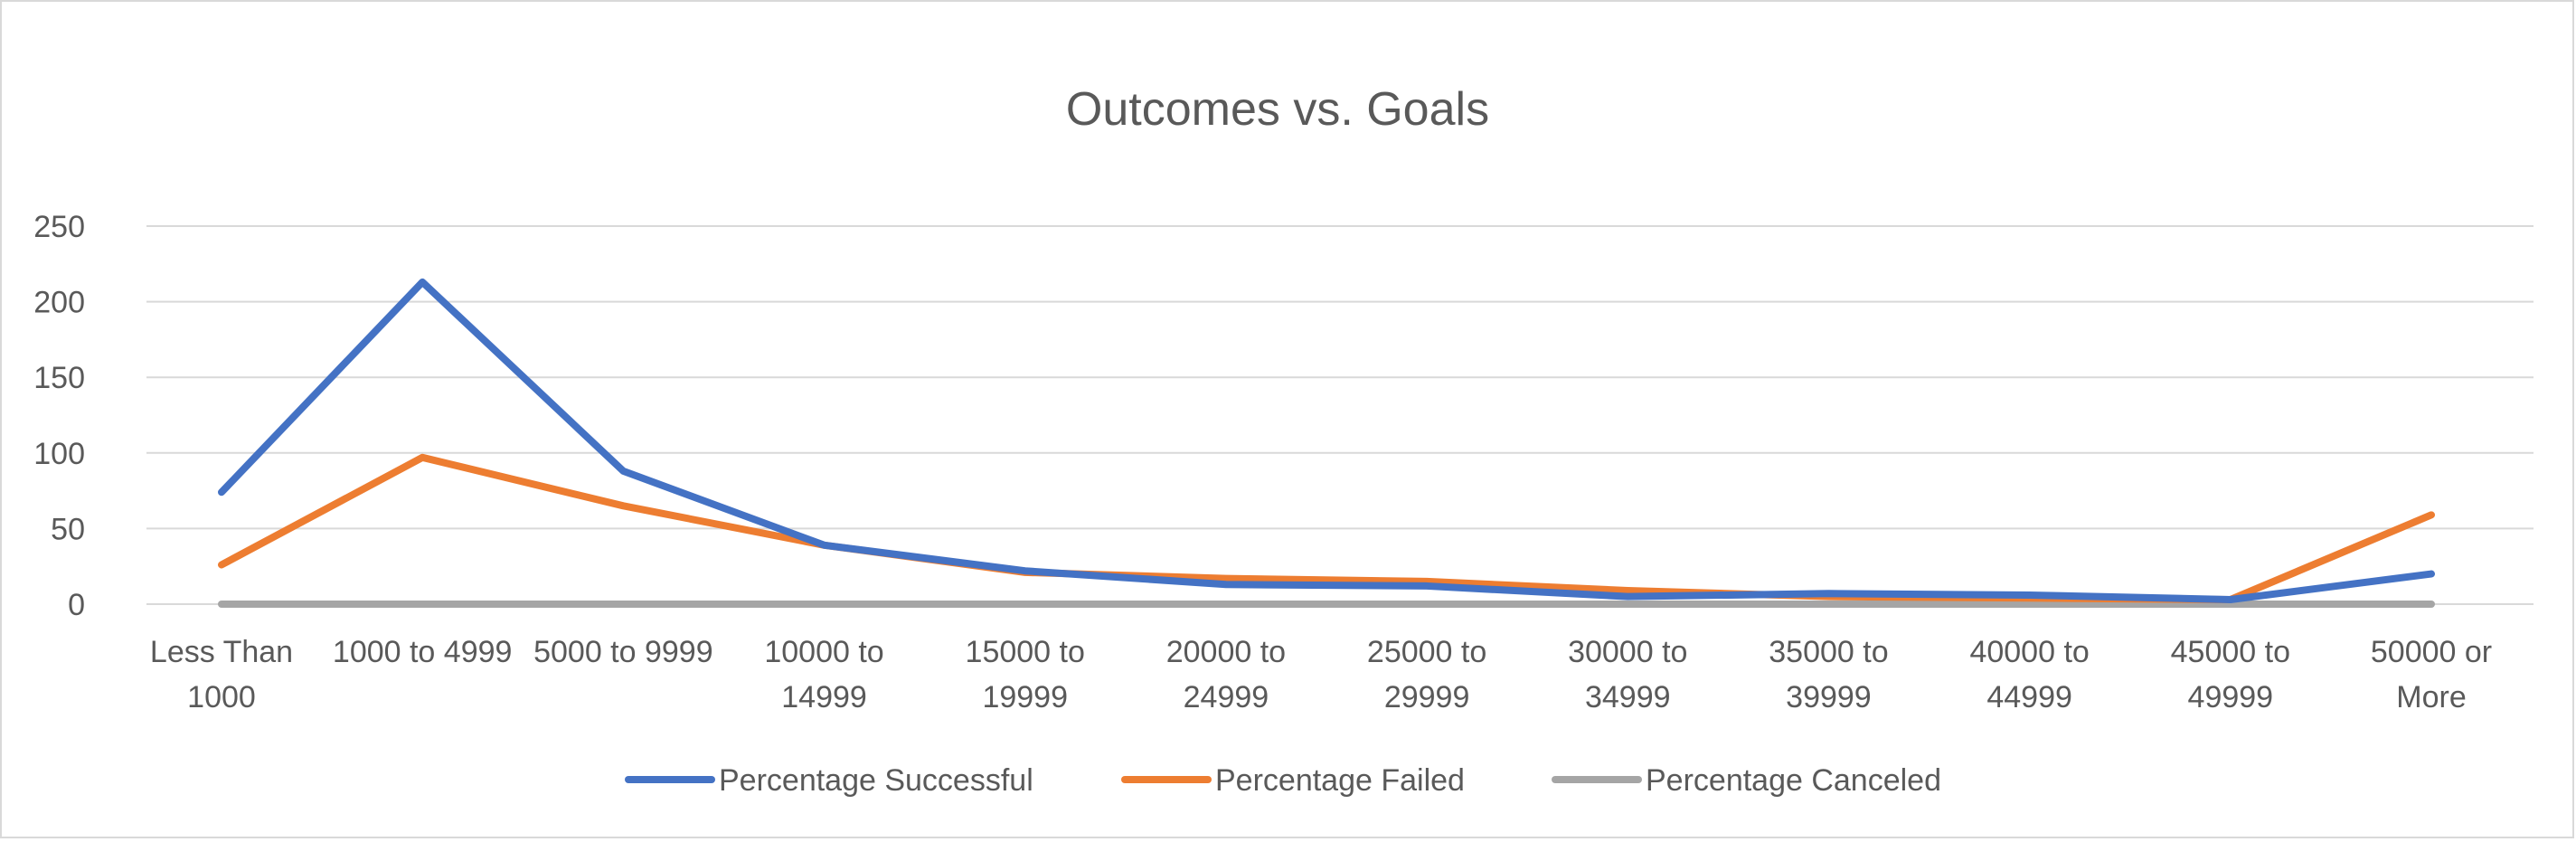 Image resolution: width=2576 pixels, height=842 pixels. I want to click on x-tick-label-line: 39999, so click(1829, 697).